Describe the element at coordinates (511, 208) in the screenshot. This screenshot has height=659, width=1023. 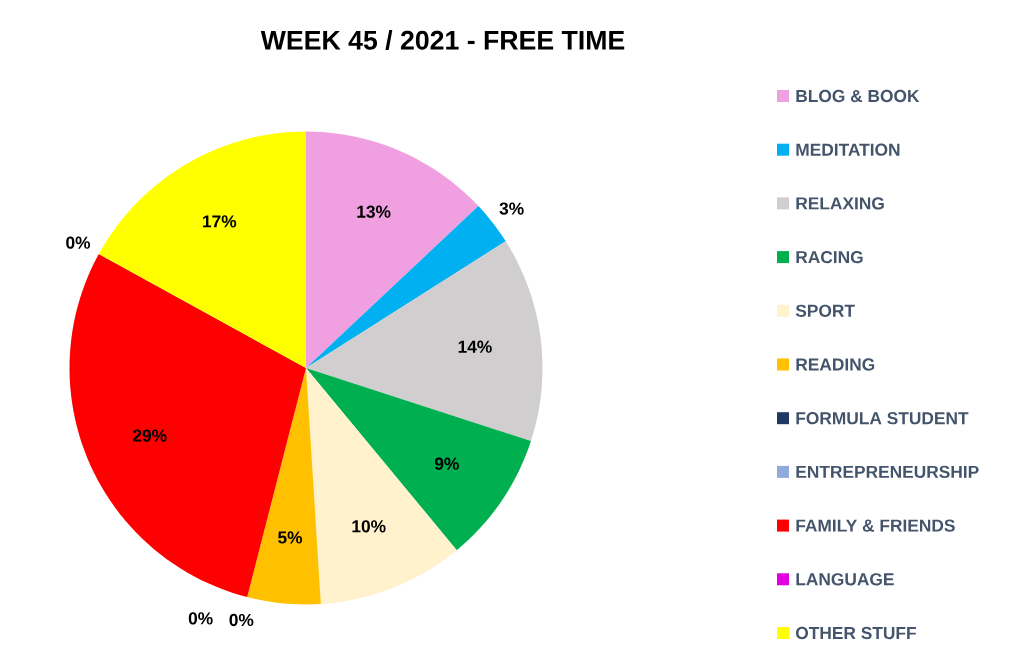
I see `data-label: 3%` at that location.